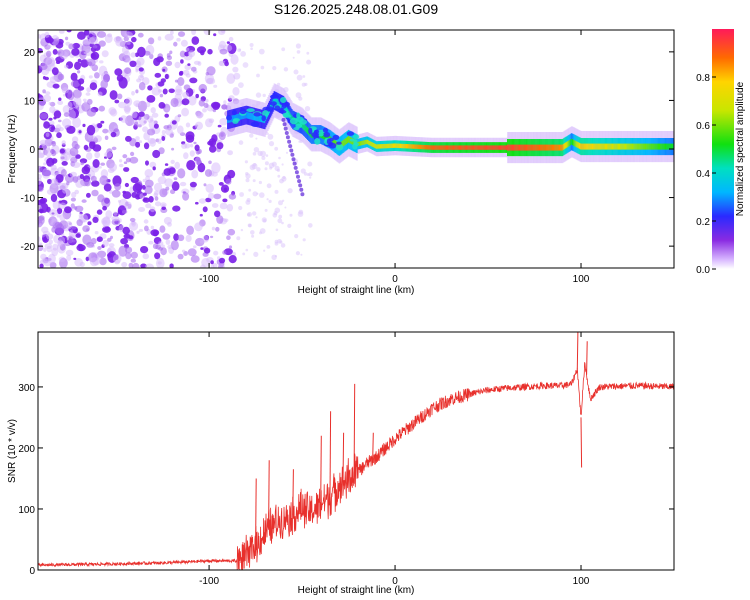  I want to click on spectrogram-xlabel: Height of straight line (km), so click(356, 290).